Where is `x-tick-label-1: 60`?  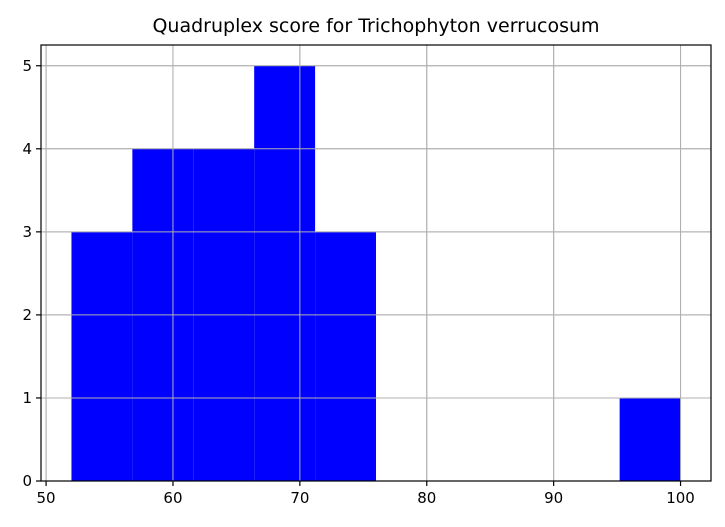
x-tick-label-1: 60 is located at coordinates (172, 498).